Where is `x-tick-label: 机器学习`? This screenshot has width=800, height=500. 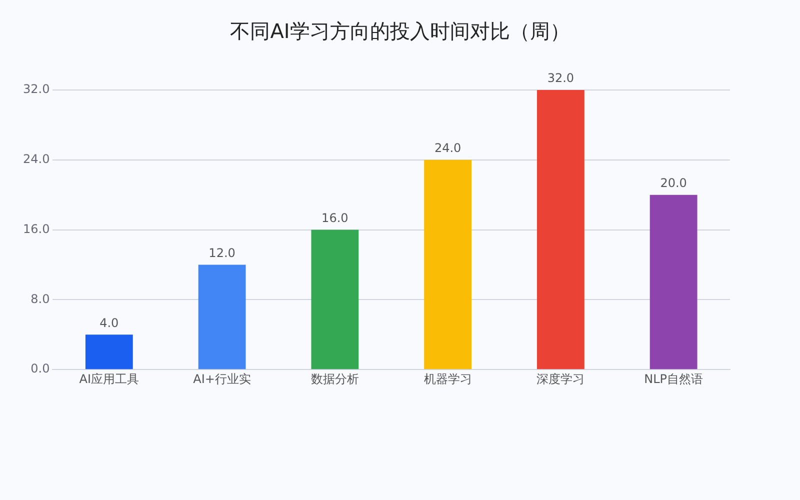 x-tick-label: 机器学习 is located at coordinates (448, 379).